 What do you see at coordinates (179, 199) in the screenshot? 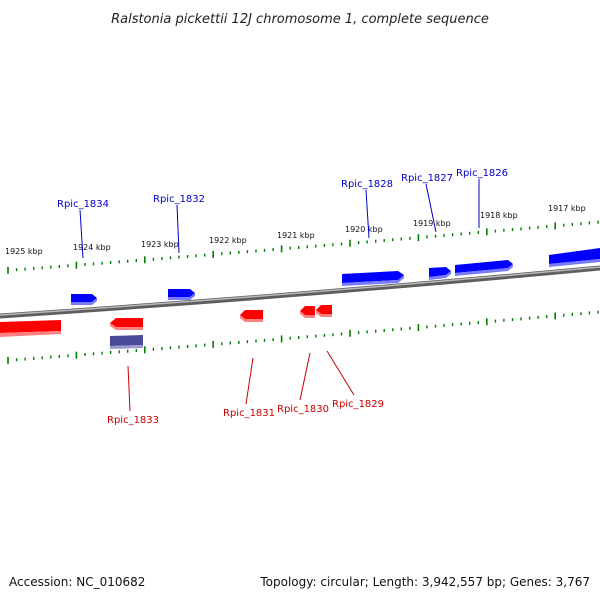
I see `gene-label-rpic-1832: Rpic_1832` at bounding box center [179, 199].